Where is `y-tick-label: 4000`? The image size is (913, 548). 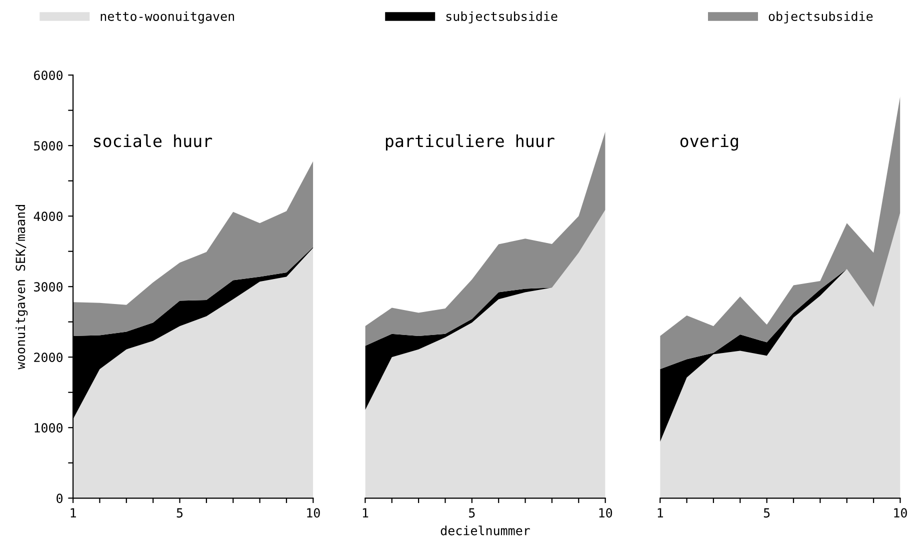 y-tick-label: 4000 is located at coordinates (48, 217).